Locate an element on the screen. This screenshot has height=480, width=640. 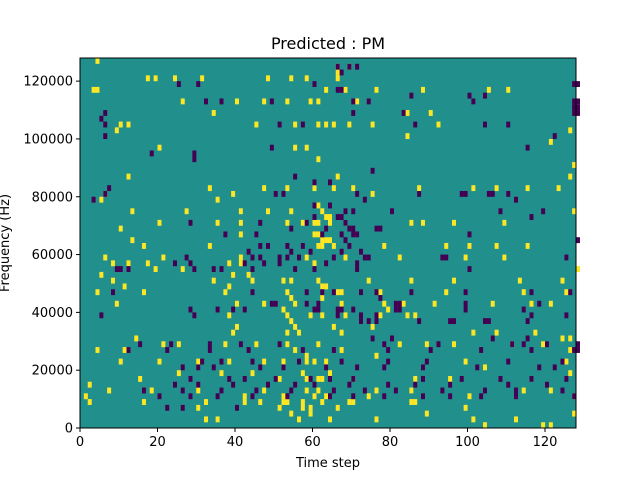
y-tick-label: 40000 is located at coordinates (52, 313).